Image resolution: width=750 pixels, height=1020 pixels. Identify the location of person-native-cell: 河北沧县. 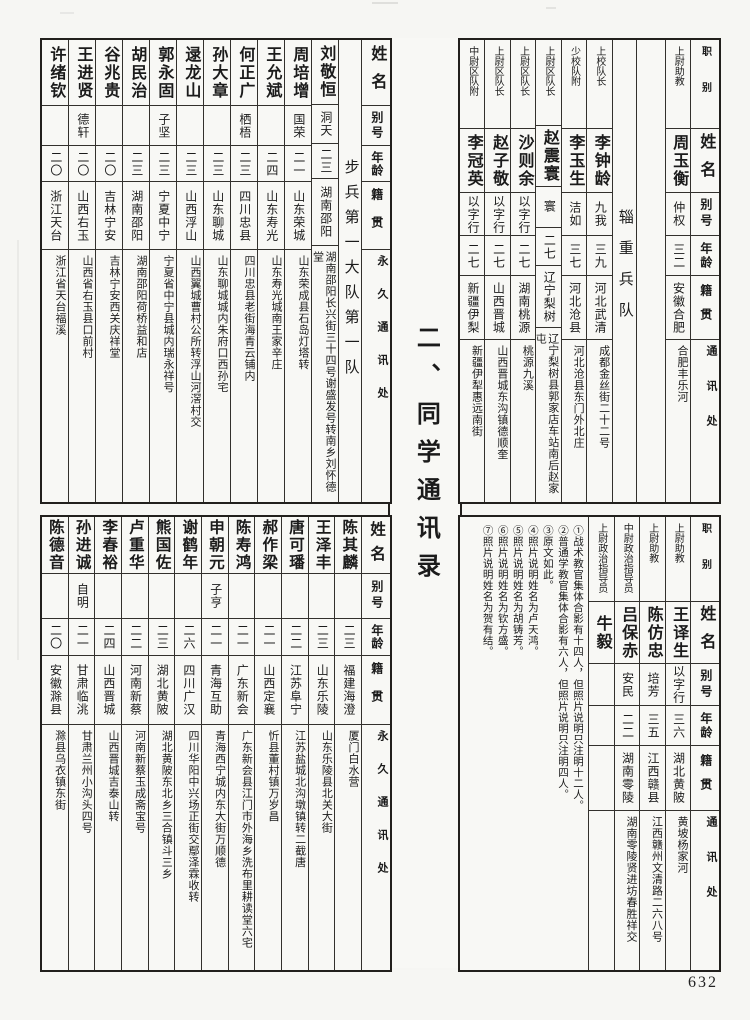
(574, 308).